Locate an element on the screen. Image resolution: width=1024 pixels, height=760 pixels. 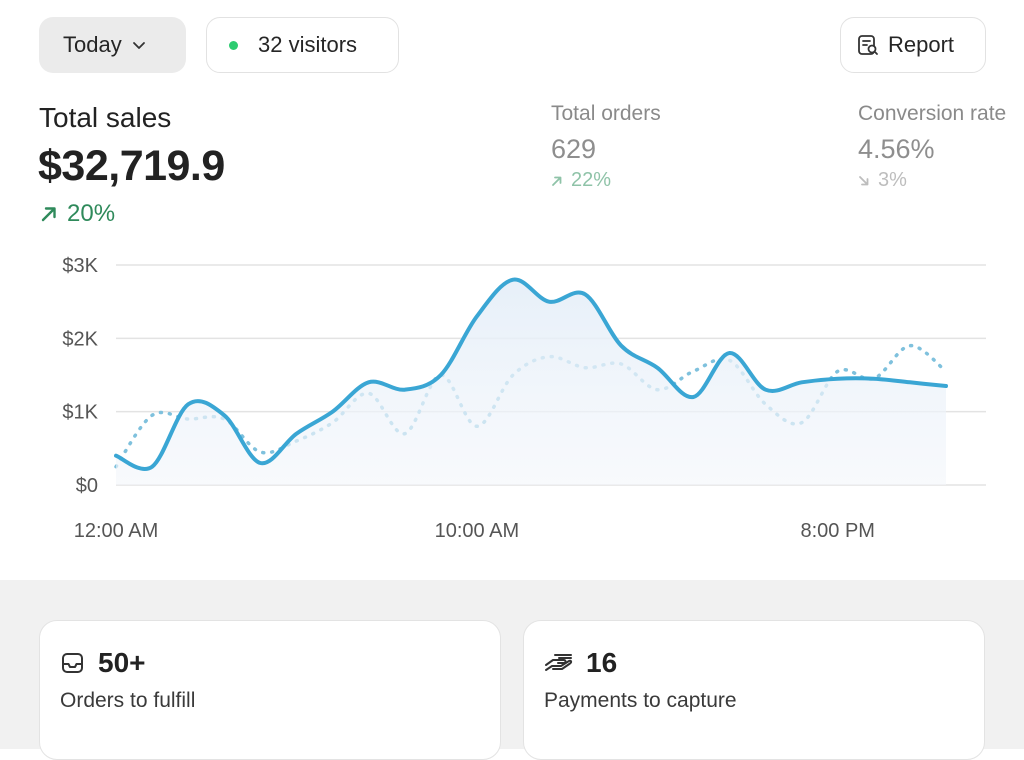
arrow-down-right-icon is located at coordinates (864, 180).